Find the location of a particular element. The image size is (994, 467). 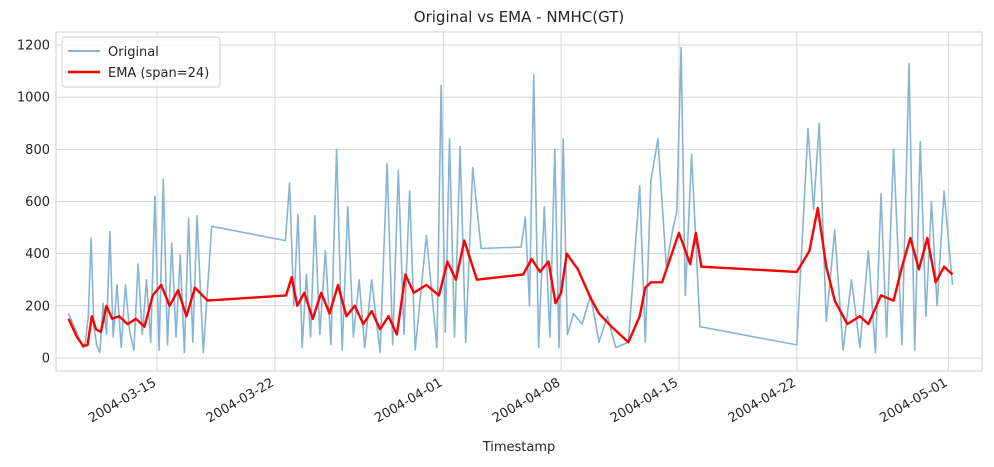

x-tick-label: 2004-05-01 is located at coordinates (913, 400).